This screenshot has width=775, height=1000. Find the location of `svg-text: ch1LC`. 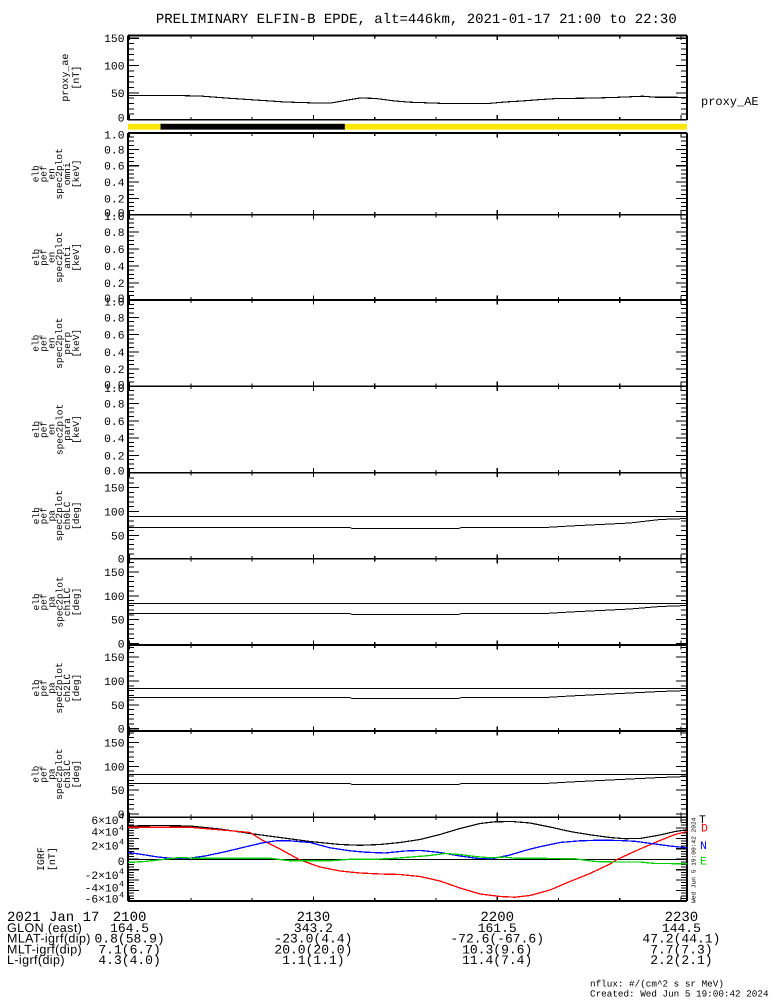

svg-text: ch1LC is located at coordinates (67, 601).